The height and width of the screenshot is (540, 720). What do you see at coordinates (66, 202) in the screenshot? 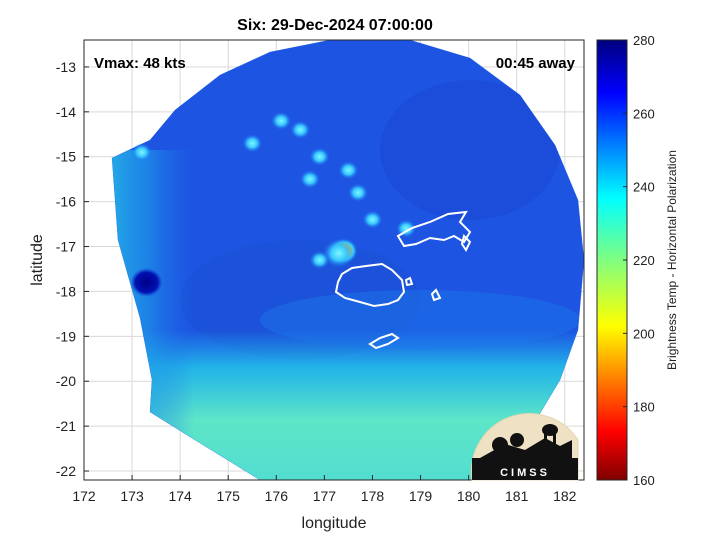
I see `y-tick-label: -16` at bounding box center [66, 202].